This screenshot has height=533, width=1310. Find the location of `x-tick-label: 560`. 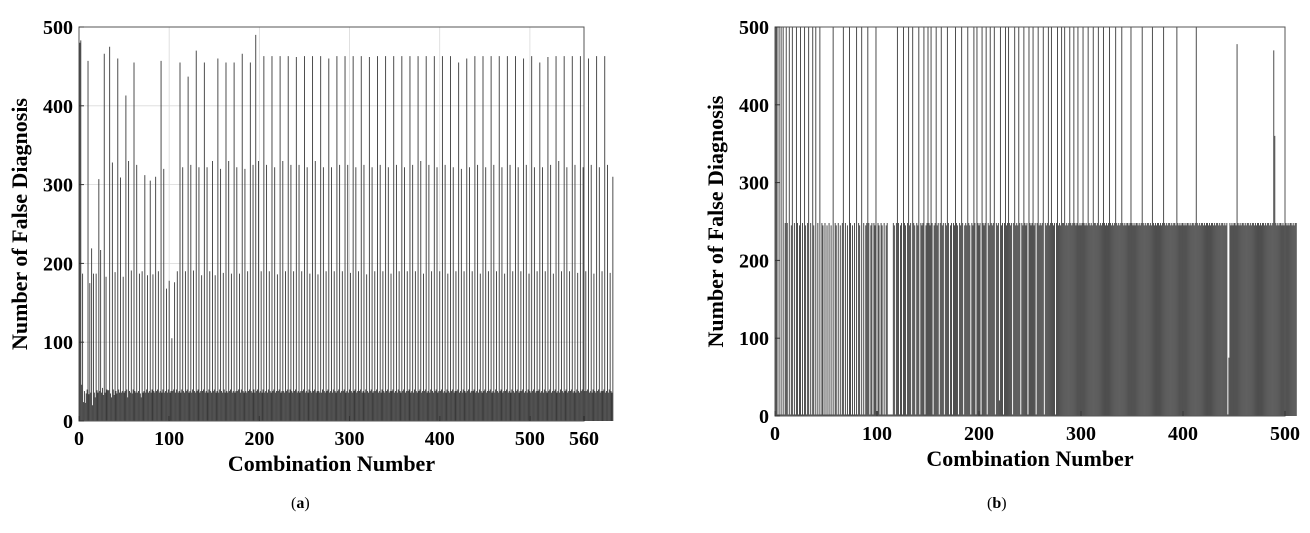

x-tick-label: 560 is located at coordinates (584, 439).